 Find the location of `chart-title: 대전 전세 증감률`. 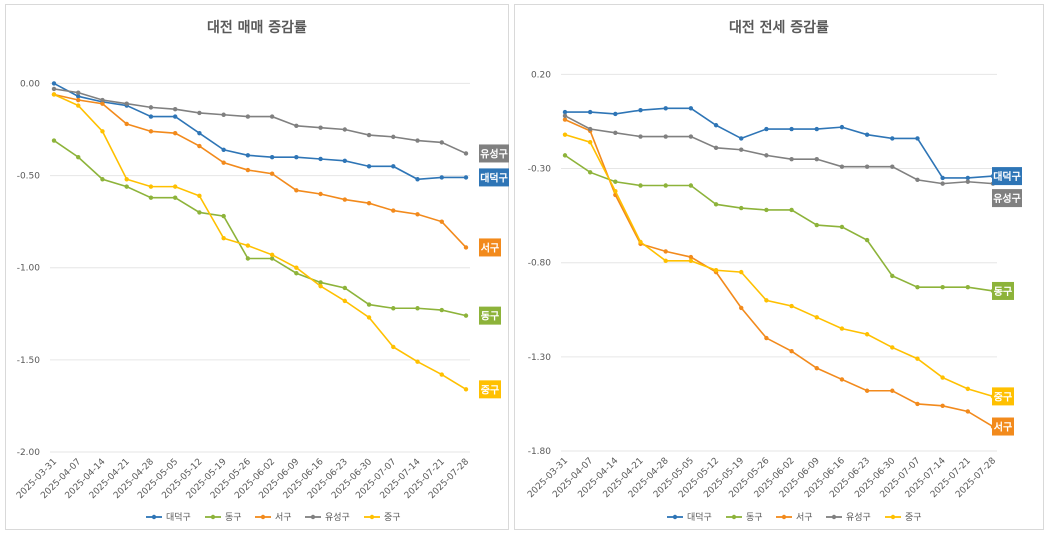

chart-title: 대전 전세 증감률 is located at coordinates (779, 28).